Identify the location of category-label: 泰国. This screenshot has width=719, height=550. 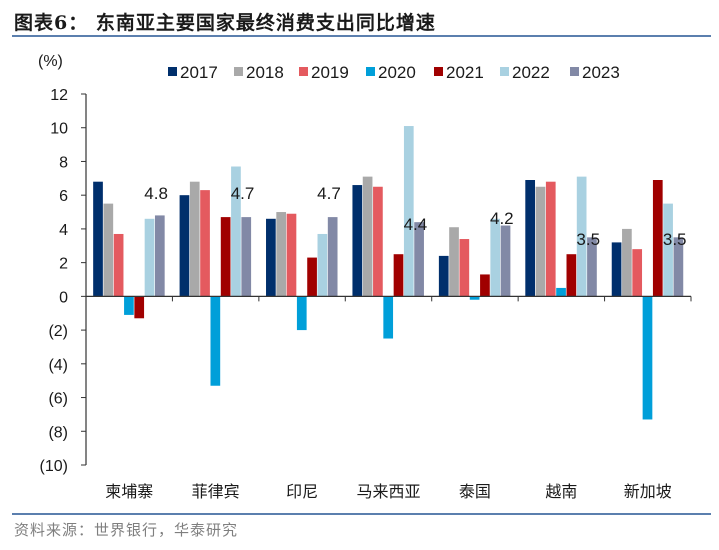
(475, 491).